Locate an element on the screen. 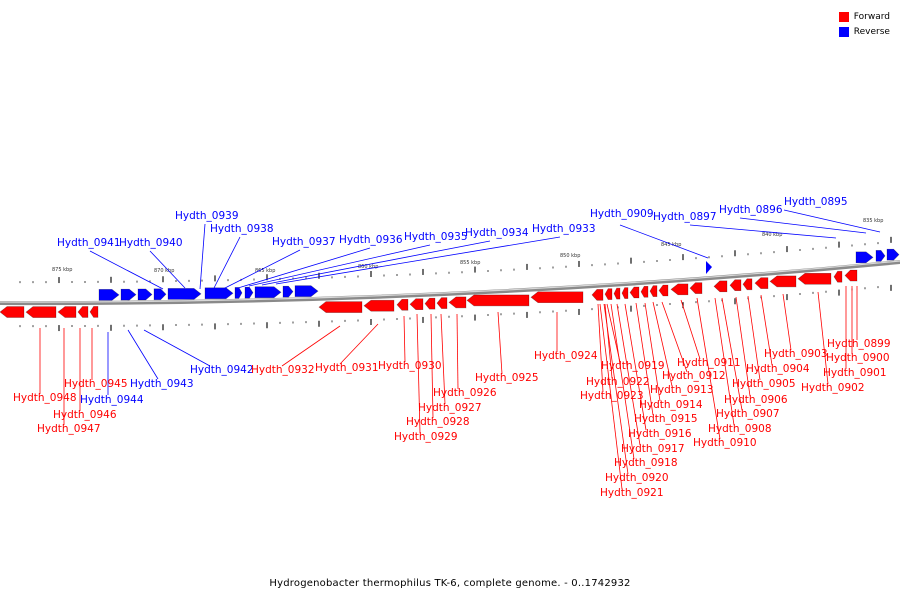 Image resolution: width=900 pixels, height=600 pixels. gene-label: Hydth_0917 is located at coordinates (653, 449).